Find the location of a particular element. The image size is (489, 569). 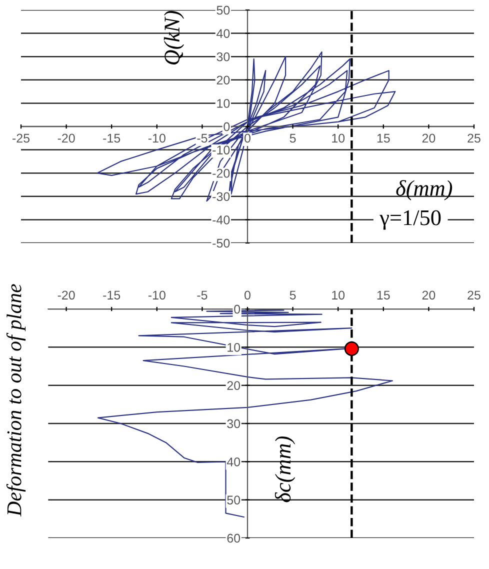

y-axis-title: Q(kN) is located at coordinates (174, 37).